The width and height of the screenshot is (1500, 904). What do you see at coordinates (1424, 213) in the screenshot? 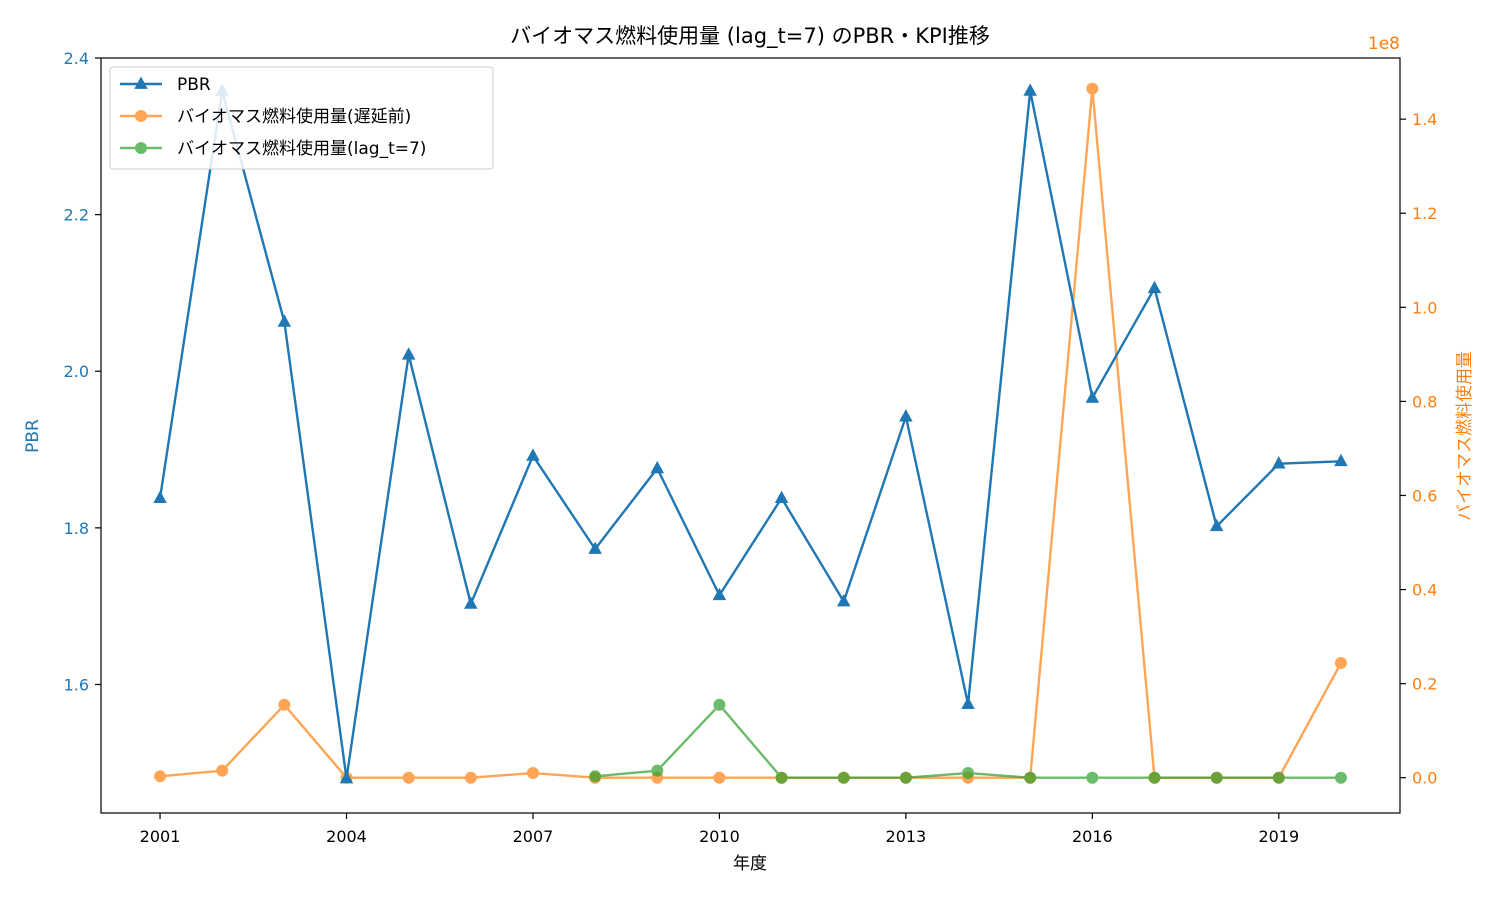
I see `y-right-tick-label: 1.2` at bounding box center [1424, 213].